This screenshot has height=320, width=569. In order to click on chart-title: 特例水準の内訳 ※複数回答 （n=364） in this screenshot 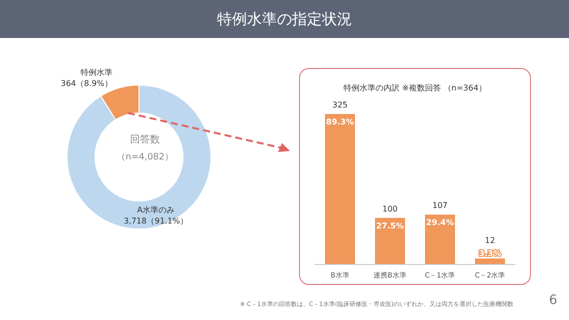, I will do `click(415, 88)`.